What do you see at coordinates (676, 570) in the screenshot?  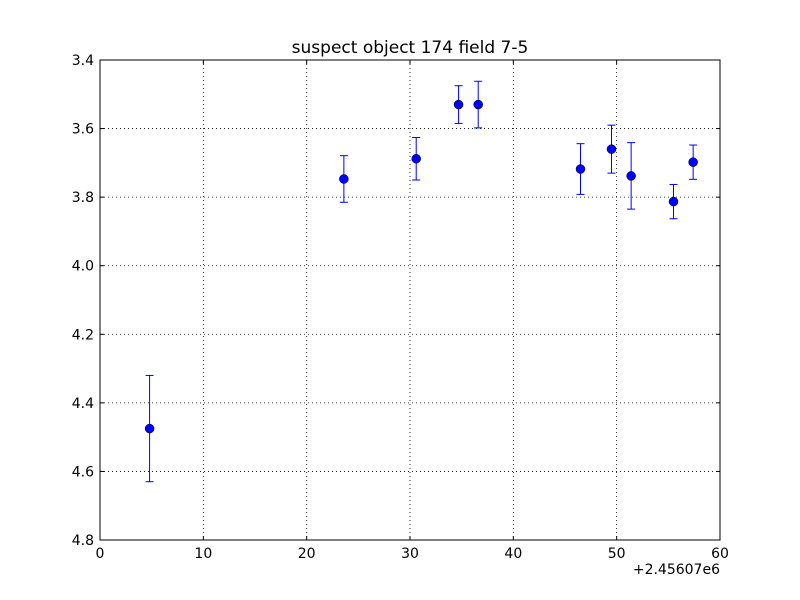 I see `x-offset-label: +2.45607e6` at bounding box center [676, 570].